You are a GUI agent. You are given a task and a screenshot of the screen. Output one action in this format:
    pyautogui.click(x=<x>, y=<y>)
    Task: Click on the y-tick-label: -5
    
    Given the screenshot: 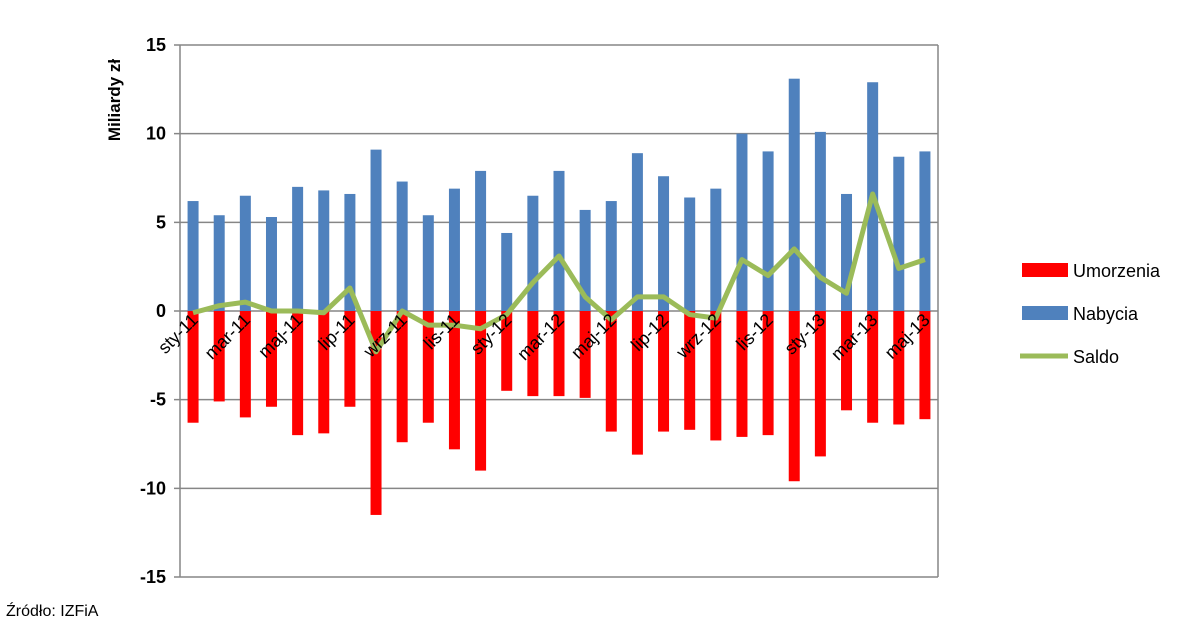 What is the action you would take?
    pyautogui.click(x=158, y=400)
    